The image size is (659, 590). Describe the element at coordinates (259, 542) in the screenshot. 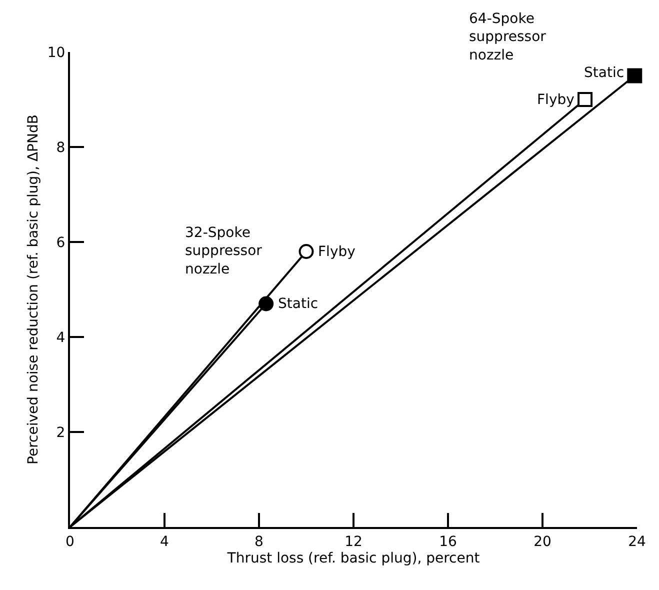

I see `x-tick-label: 8` at that location.